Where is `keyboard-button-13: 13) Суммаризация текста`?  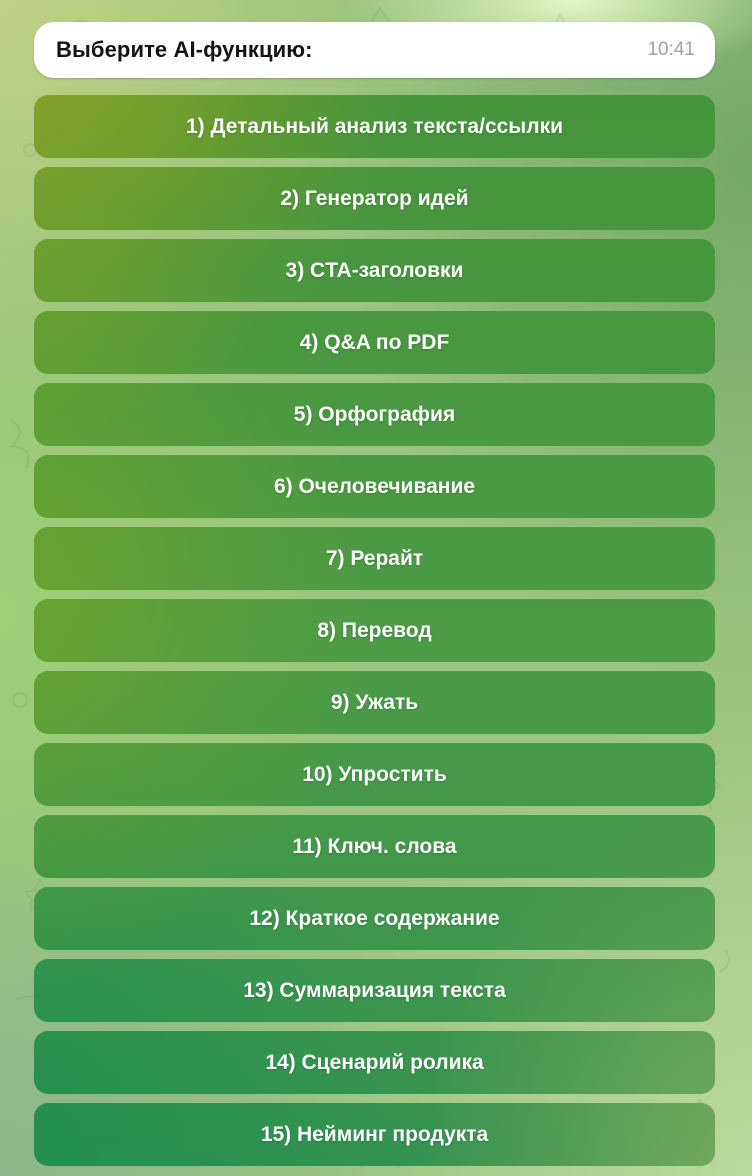
keyboard-button-13: 13) Суммаризация текста is located at coordinates (374, 990).